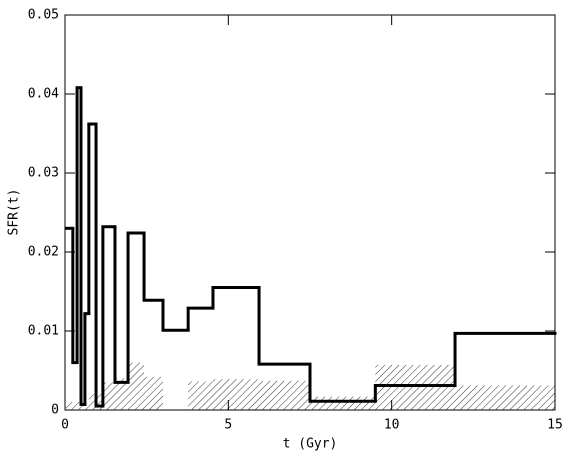 Image resolution: width=570 pixels, height=464 pixels. What do you see at coordinates (555, 425) in the screenshot?
I see `x-tick-label: 15` at bounding box center [555, 425].